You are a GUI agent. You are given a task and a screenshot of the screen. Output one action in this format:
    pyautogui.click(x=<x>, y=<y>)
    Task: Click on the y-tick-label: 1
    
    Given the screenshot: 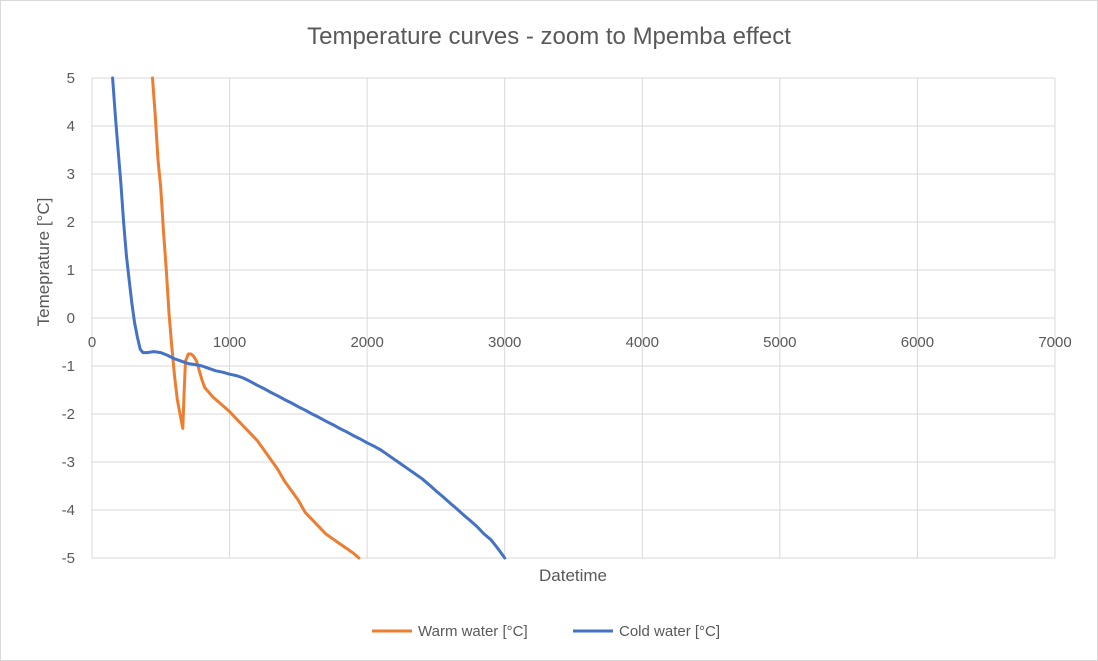 What is the action you would take?
    pyautogui.click(x=71, y=270)
    